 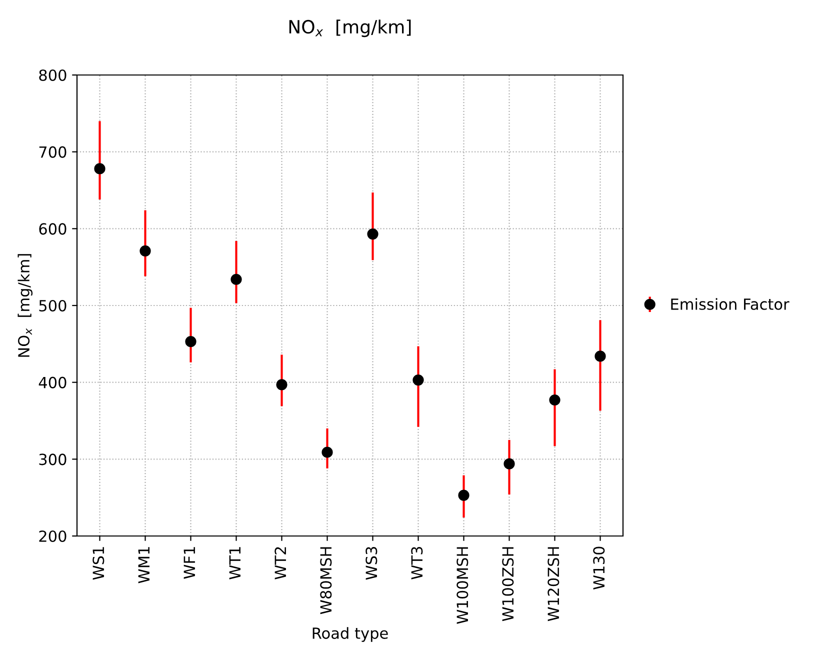 I want to click on x-tick-label: W80MSH, so click(x=326, y=580).